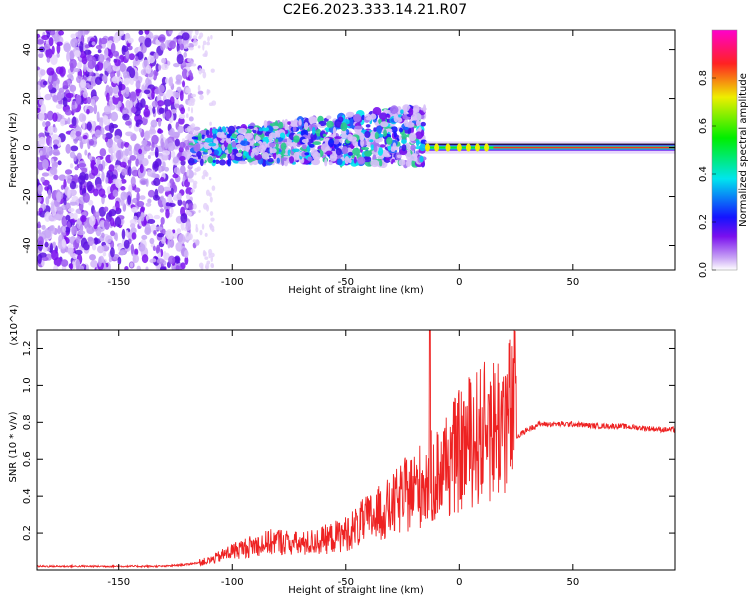 This screenshot has height=600, width=750. I want to click on y-tick-label: 0.6, so click(27, 459).